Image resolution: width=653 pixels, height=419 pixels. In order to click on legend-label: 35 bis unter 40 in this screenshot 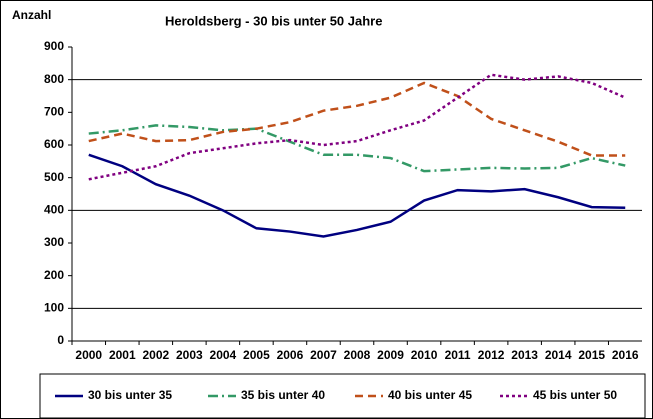, I will do `click(283, 395)`.